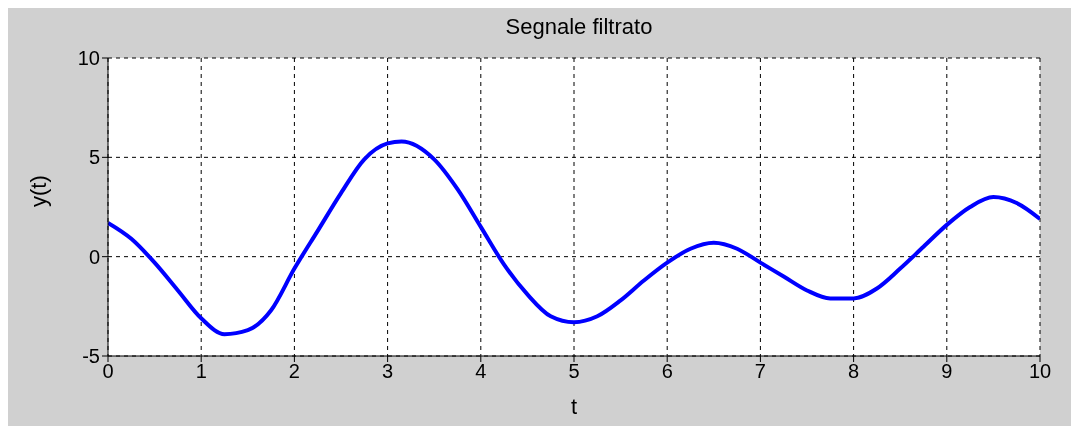 The image size is (1079, 434). Describe the element at coordinates (94, 157) in the screenshot. I see `y-tick-label: 5` at that location.